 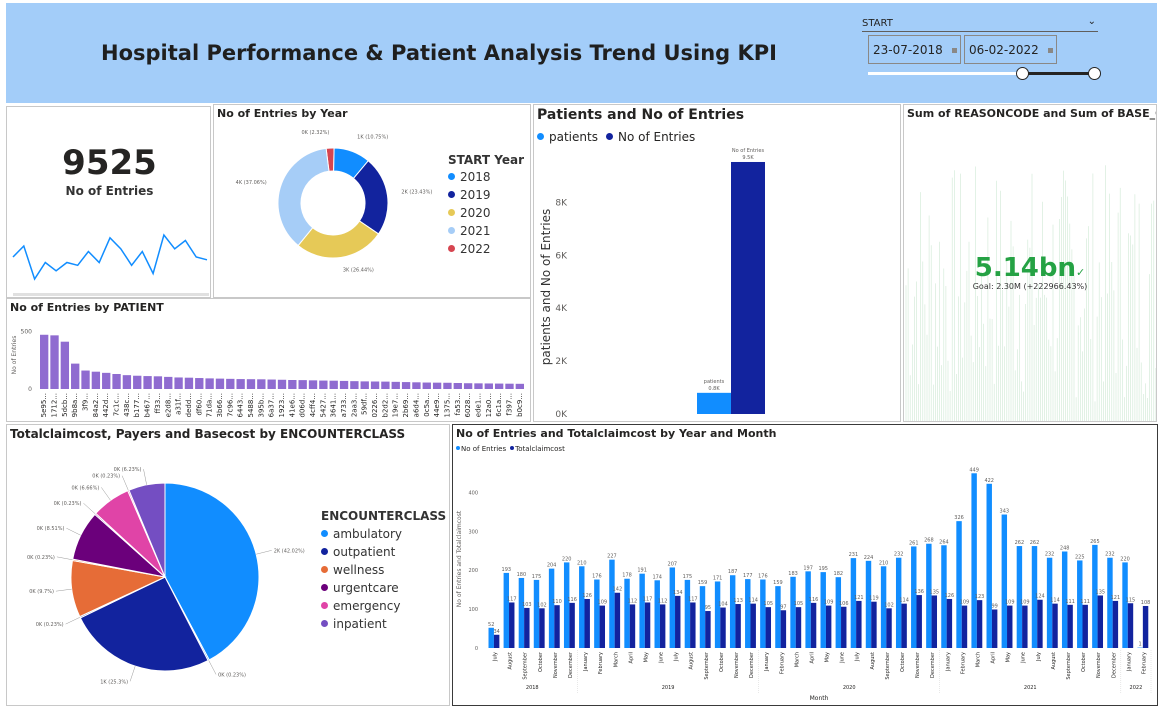 I want to click on legend-item: No of Entries, so click(x=481, y=449).